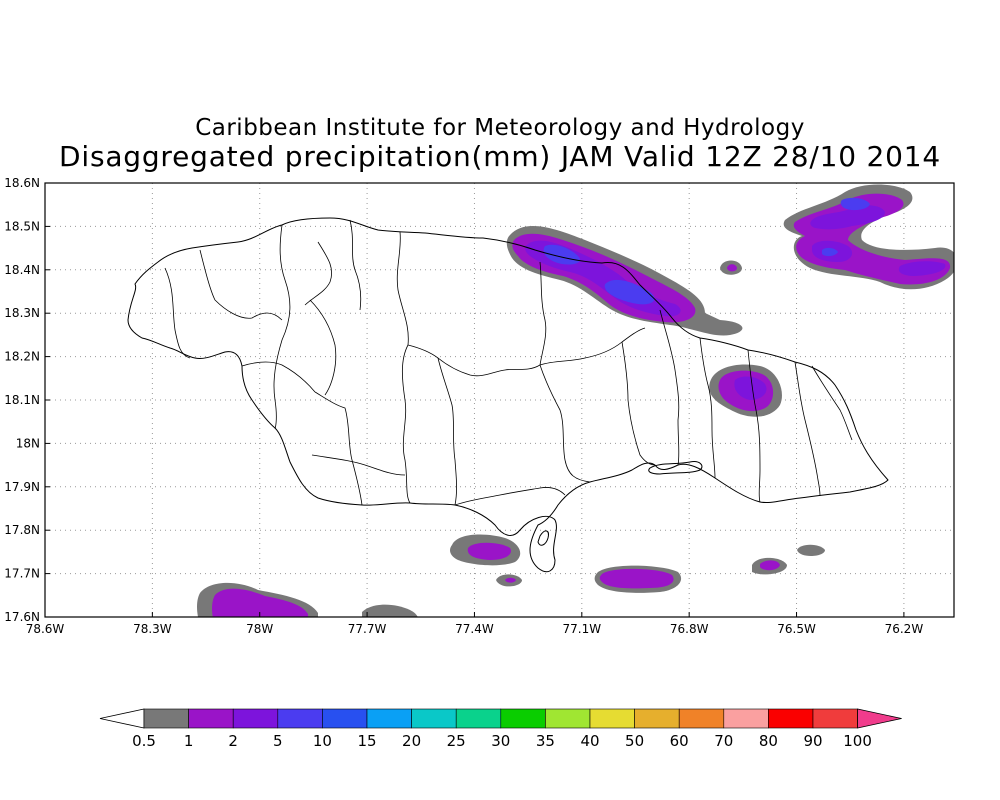  What do you see at coordinates (500, 741) in the screenshot?
I see `colorbar-label: 30` at bounding box center [500, 741].